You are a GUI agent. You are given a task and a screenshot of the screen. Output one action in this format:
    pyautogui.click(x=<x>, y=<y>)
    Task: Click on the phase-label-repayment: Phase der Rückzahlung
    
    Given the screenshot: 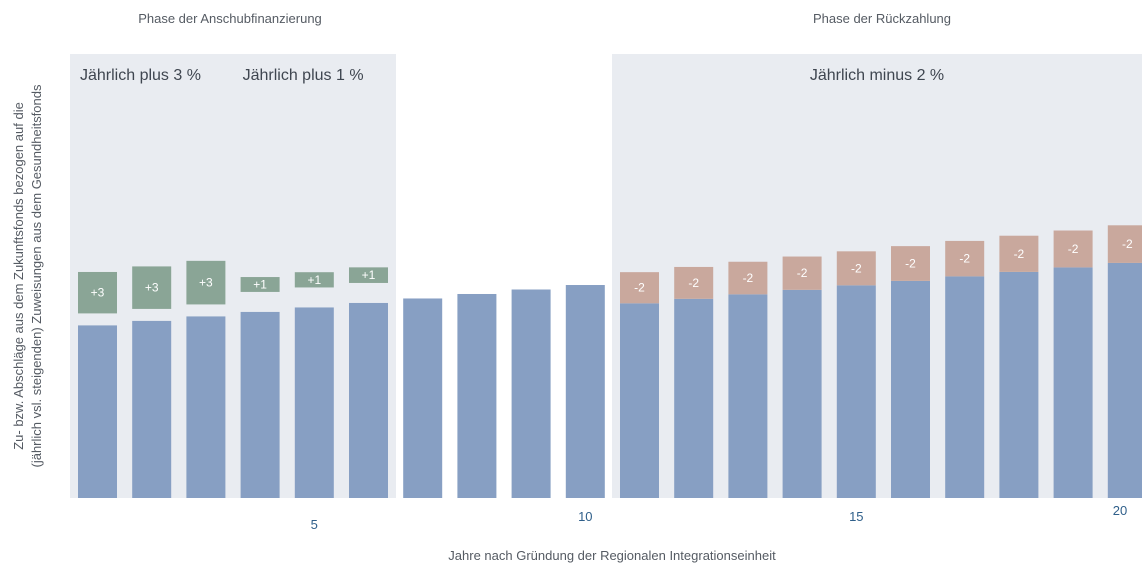 What is the action you would take?
    pyautogui.click(x=882, y=18)
    